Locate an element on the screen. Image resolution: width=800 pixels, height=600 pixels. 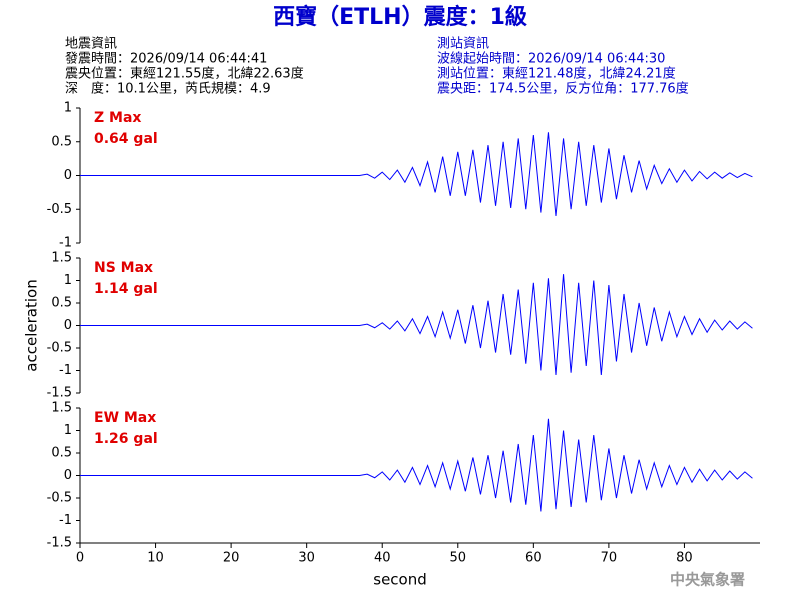
title: 西寶（ETLH）震度：1級 is located at coordinates (400, 17).